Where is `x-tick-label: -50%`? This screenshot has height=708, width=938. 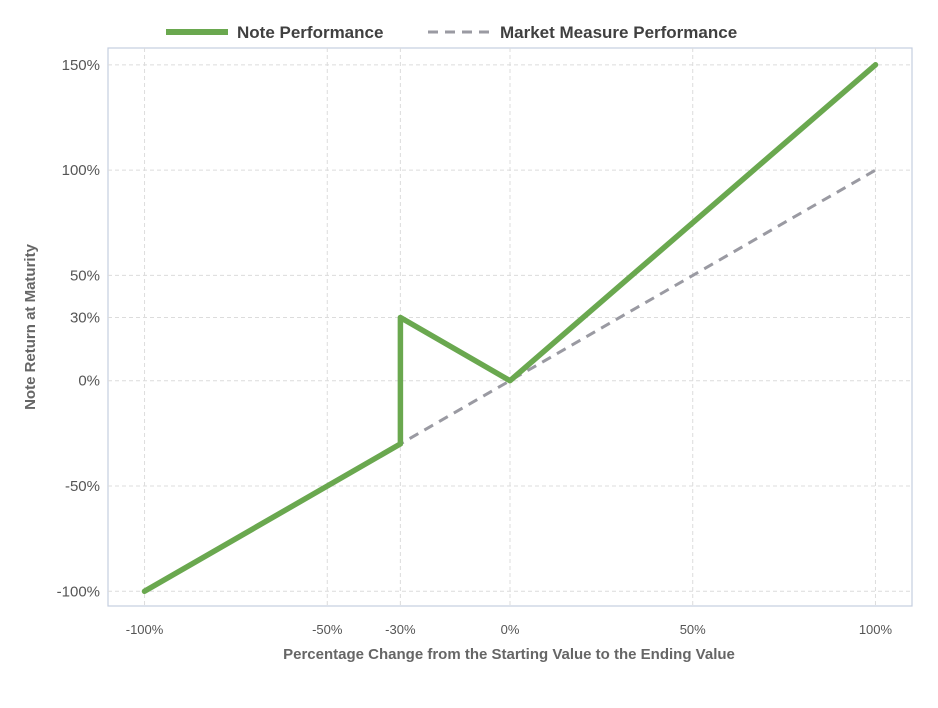
x-tick-label: -50% is located at coordinates (327, 629).